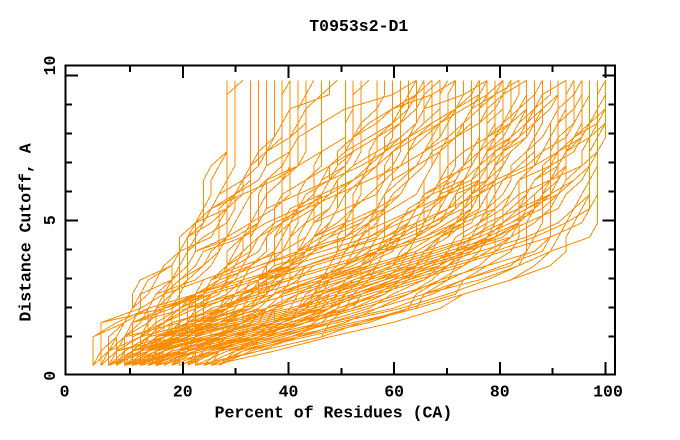 The height and width of the screenshot is (440, 680). Describe the element at coordinates (183, 391) in the screenshot. I see `svg-text: 20` at that location.